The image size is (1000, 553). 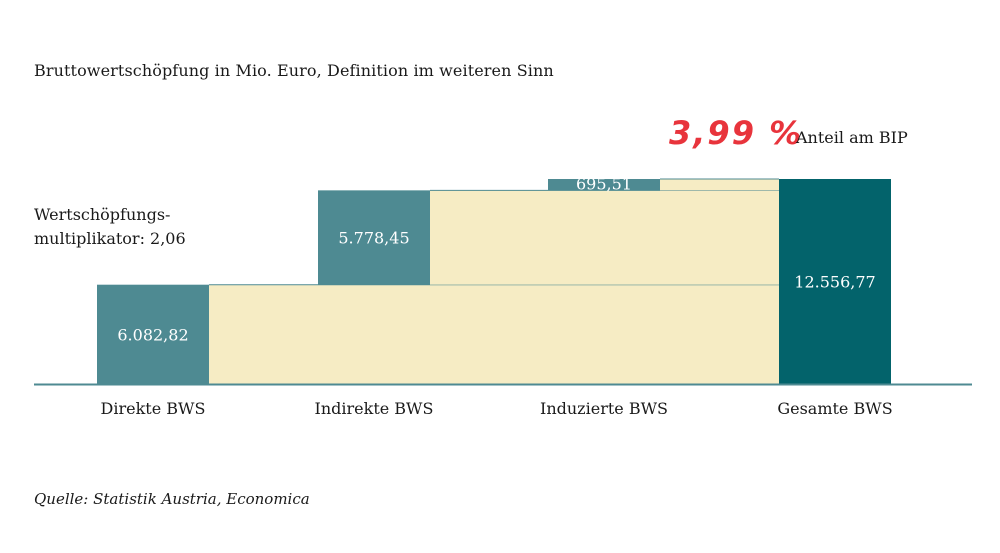 I want to click on bar-induzierte-bws, so click(x=604, y=184).